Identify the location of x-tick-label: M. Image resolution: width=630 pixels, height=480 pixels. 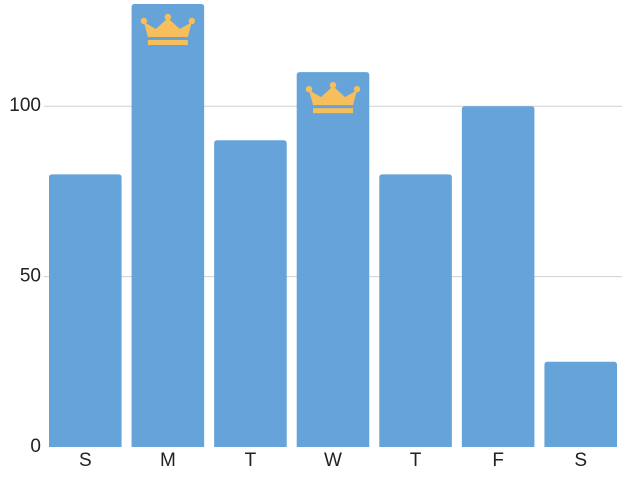
(168, 460).